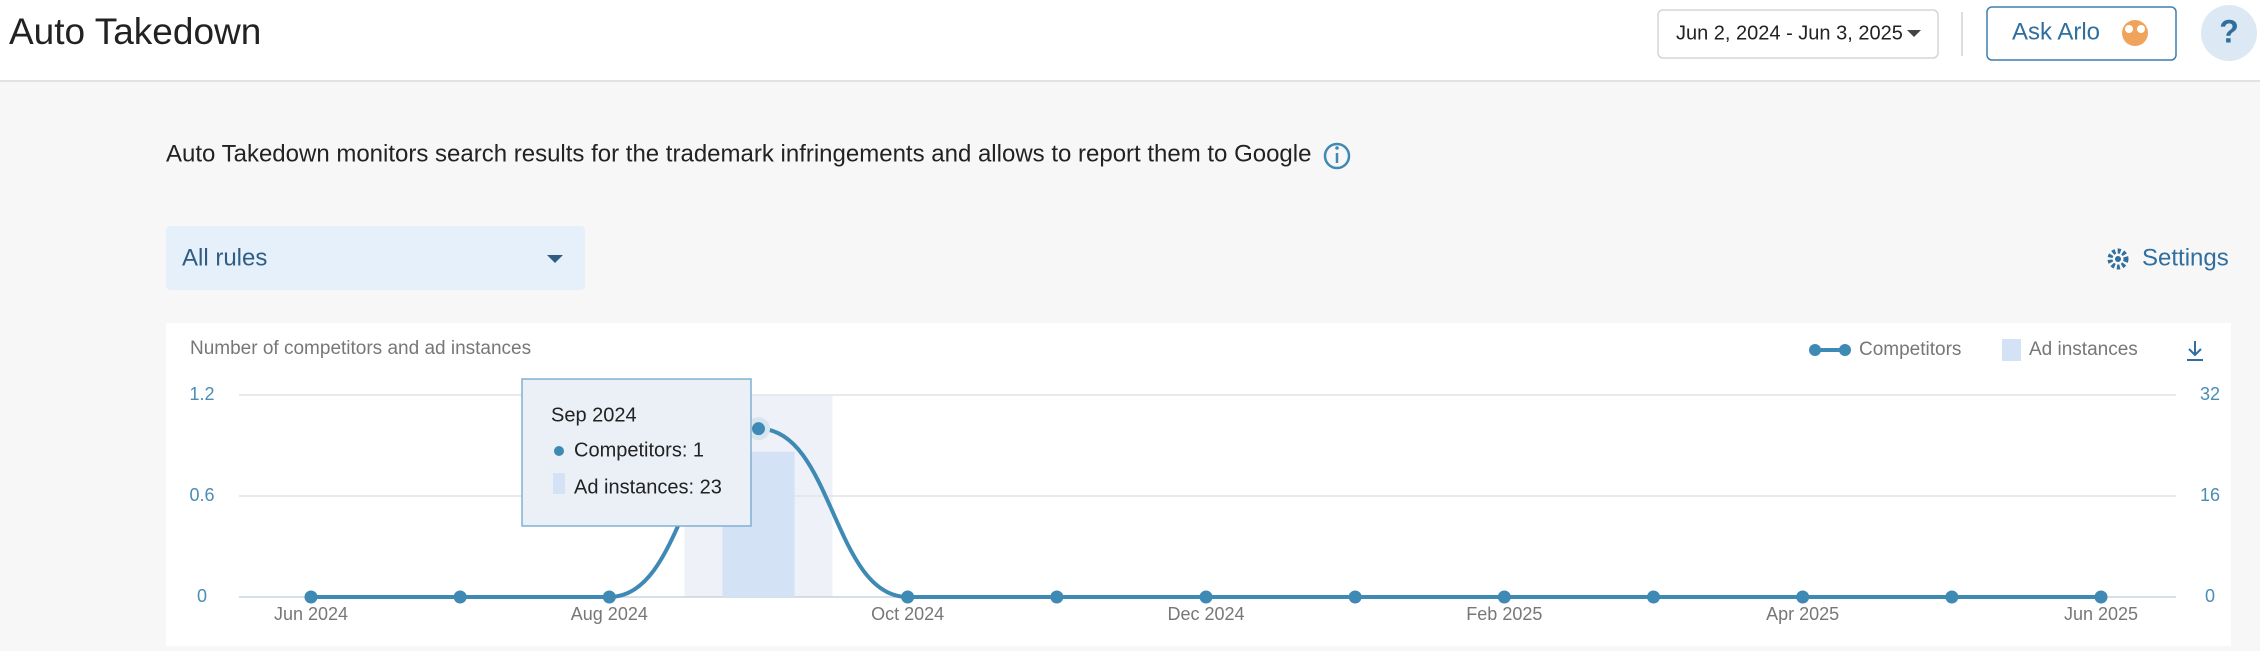  I want to click on ask-arlo-label: Ask Arlo, so click(2056, 31).